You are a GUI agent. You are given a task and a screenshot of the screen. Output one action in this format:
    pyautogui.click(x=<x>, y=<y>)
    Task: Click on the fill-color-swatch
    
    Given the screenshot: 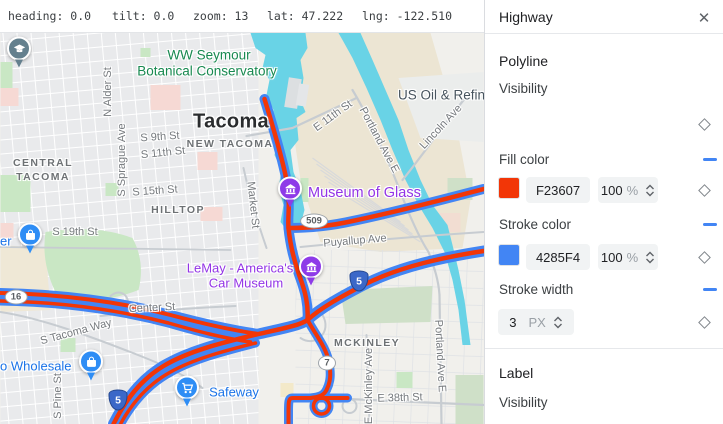 What is the action you would take?
    pyautogui.click(x=509, y=188)
    